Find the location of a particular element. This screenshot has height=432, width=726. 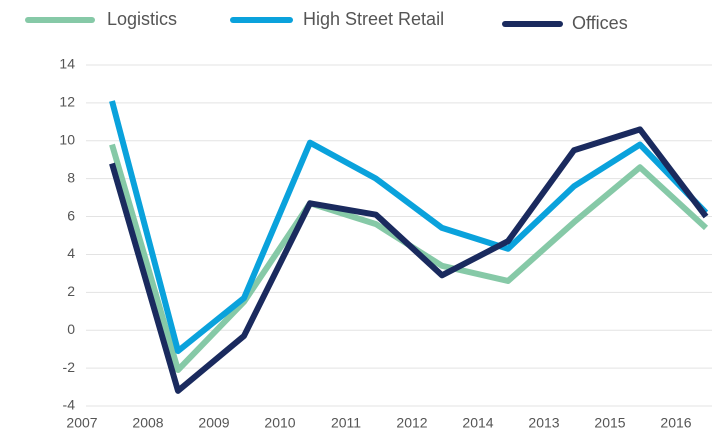

x-tick-label: 2013 is located at coordinates (543, 423).